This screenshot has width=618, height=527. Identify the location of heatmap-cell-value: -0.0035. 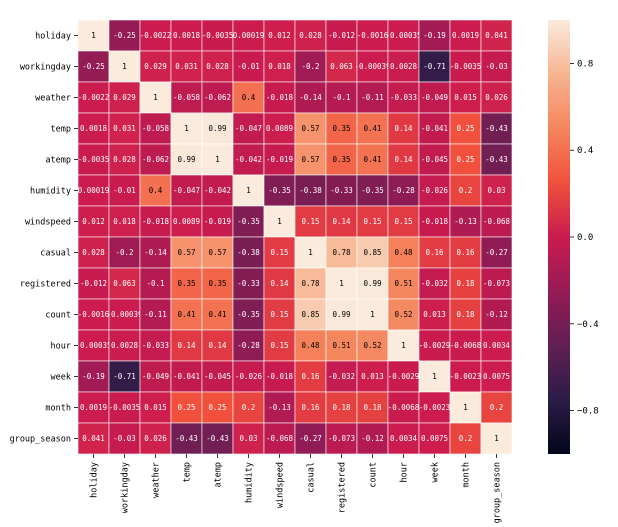
(125, 407).